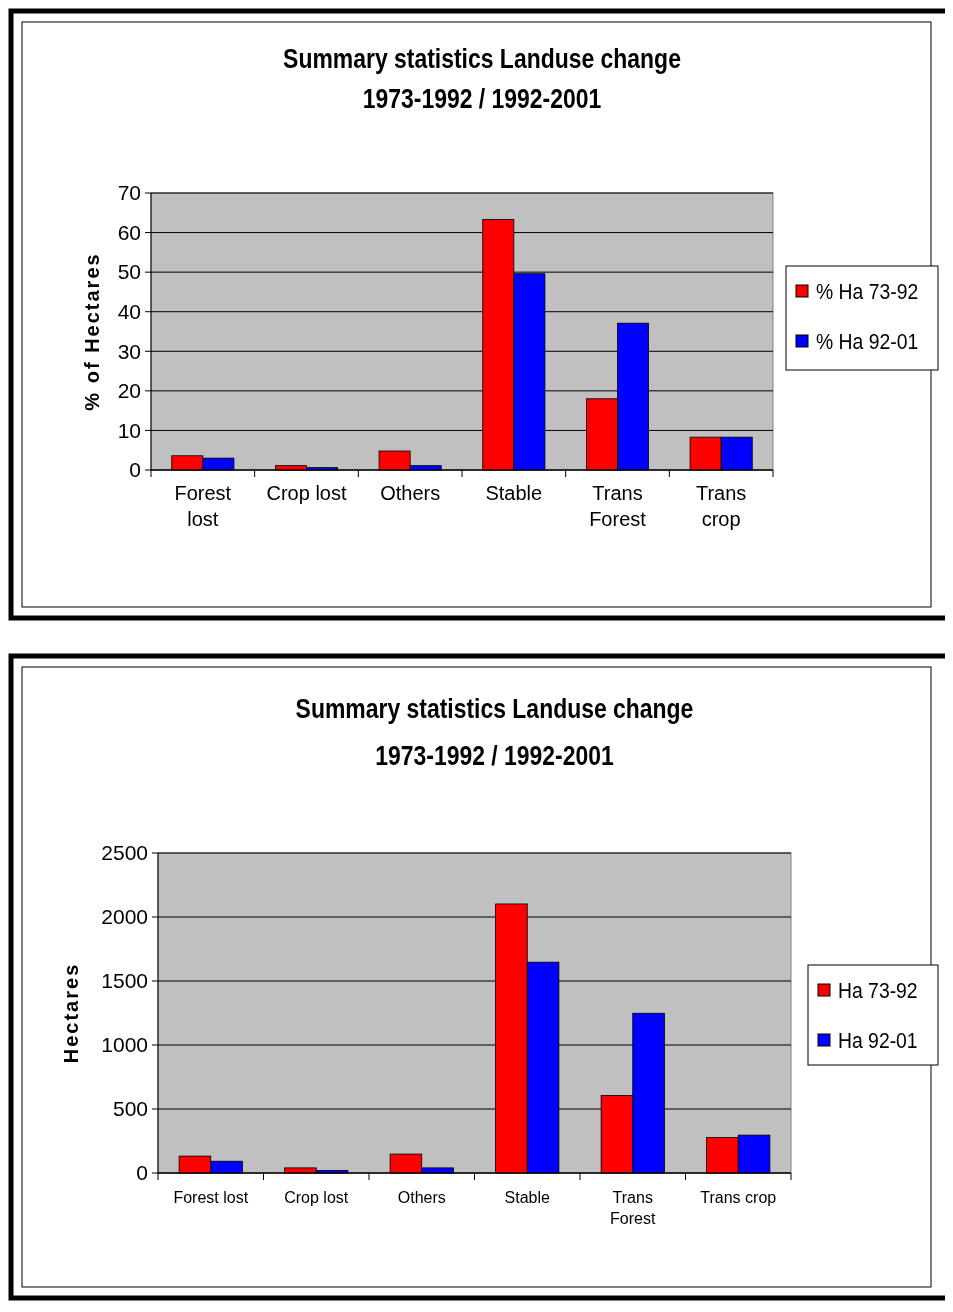  What do you see at coordinates (124, 1045) in the screenshot?
I see `y-tick-label: 1000` at bounding box center [124, 1045].